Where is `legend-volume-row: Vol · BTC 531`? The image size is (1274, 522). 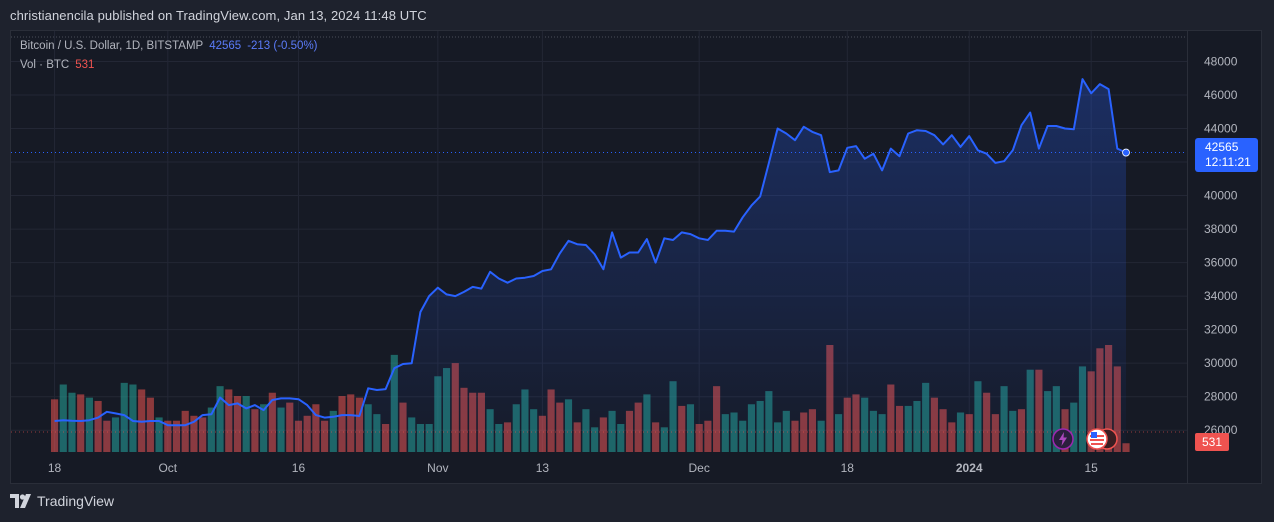 legend-volume-row: Vol · BTC 531 is located at coordinates (57, 65).